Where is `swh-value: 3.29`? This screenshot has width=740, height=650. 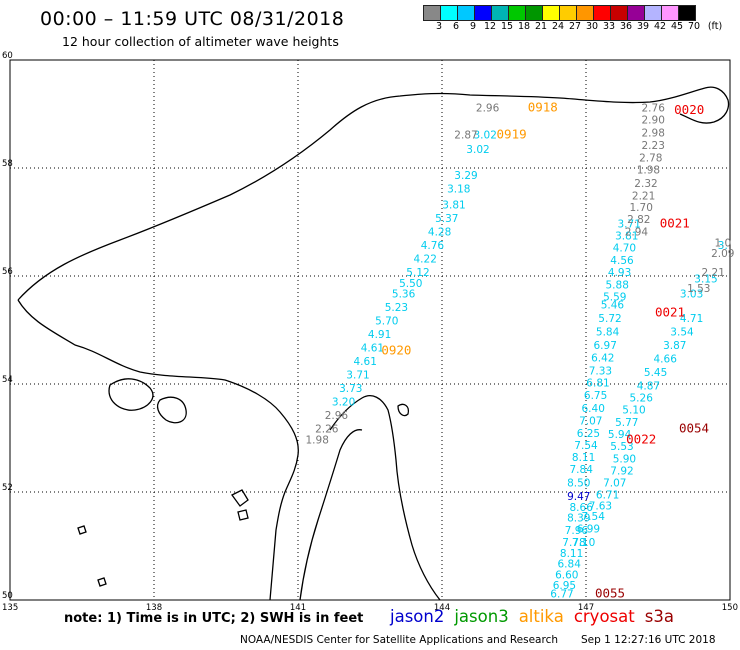 swh-value: 3.29 is located at coordinates (465, 176).